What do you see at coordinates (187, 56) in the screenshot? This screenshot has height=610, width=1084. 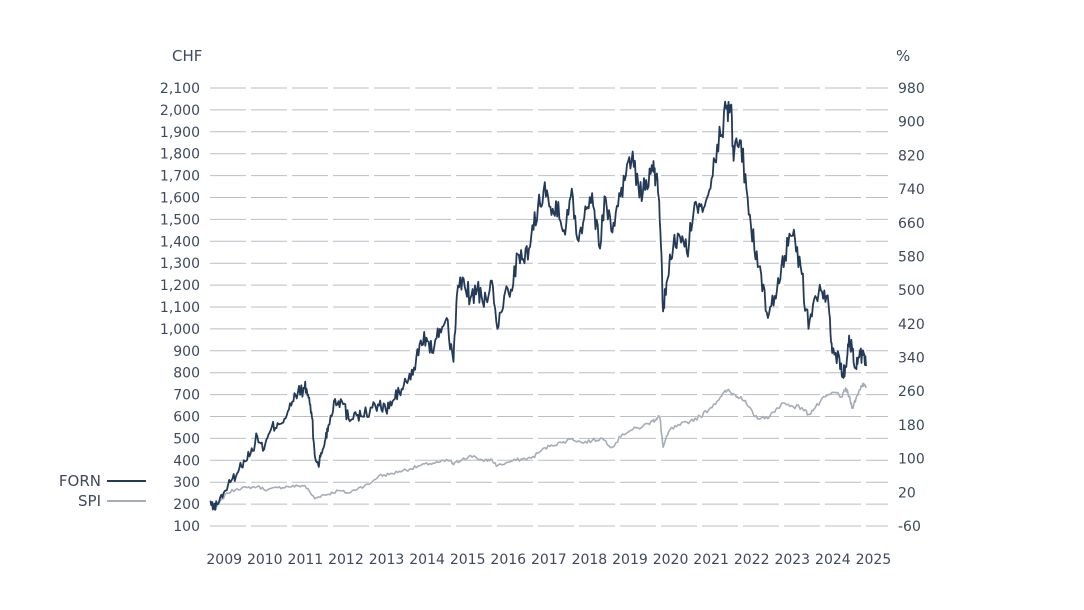 I see `left-axis-unit: CHF` at bounding box center [187, 56].